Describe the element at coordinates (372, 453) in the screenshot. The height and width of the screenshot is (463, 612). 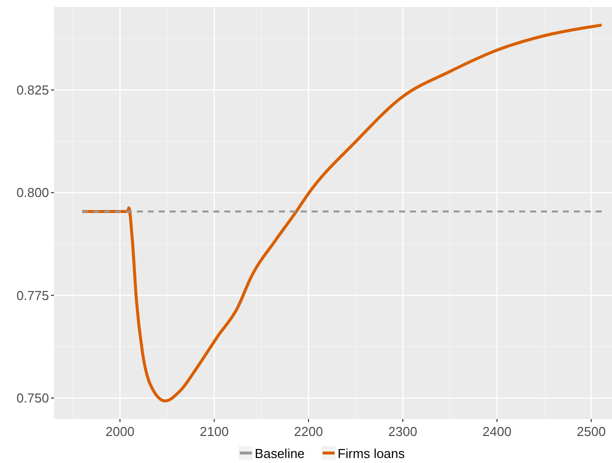
I see `legend-label: Firms loans` at that location.